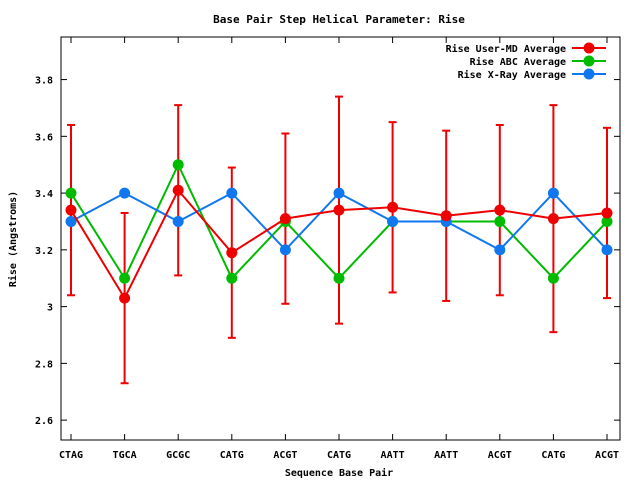  I want to click on legend-label: Rise X-Ray Average, so click(512, 75).